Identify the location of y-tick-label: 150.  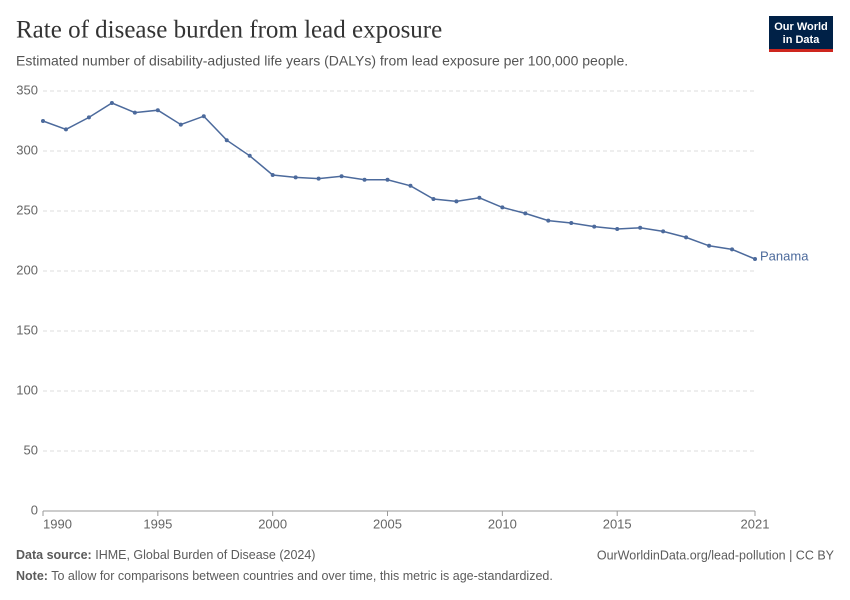
(27, 329).